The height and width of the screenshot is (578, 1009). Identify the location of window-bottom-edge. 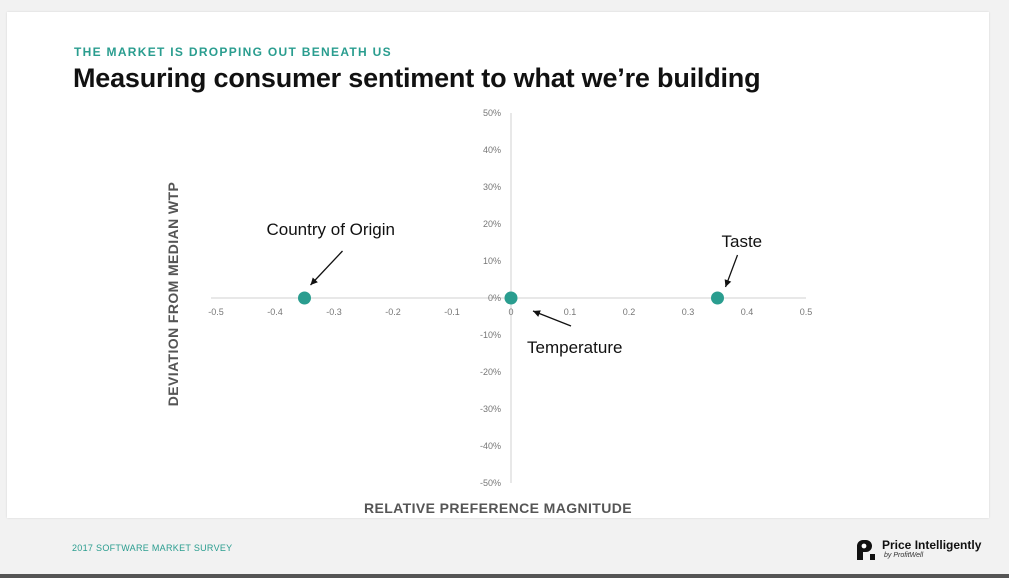
(504, 576).